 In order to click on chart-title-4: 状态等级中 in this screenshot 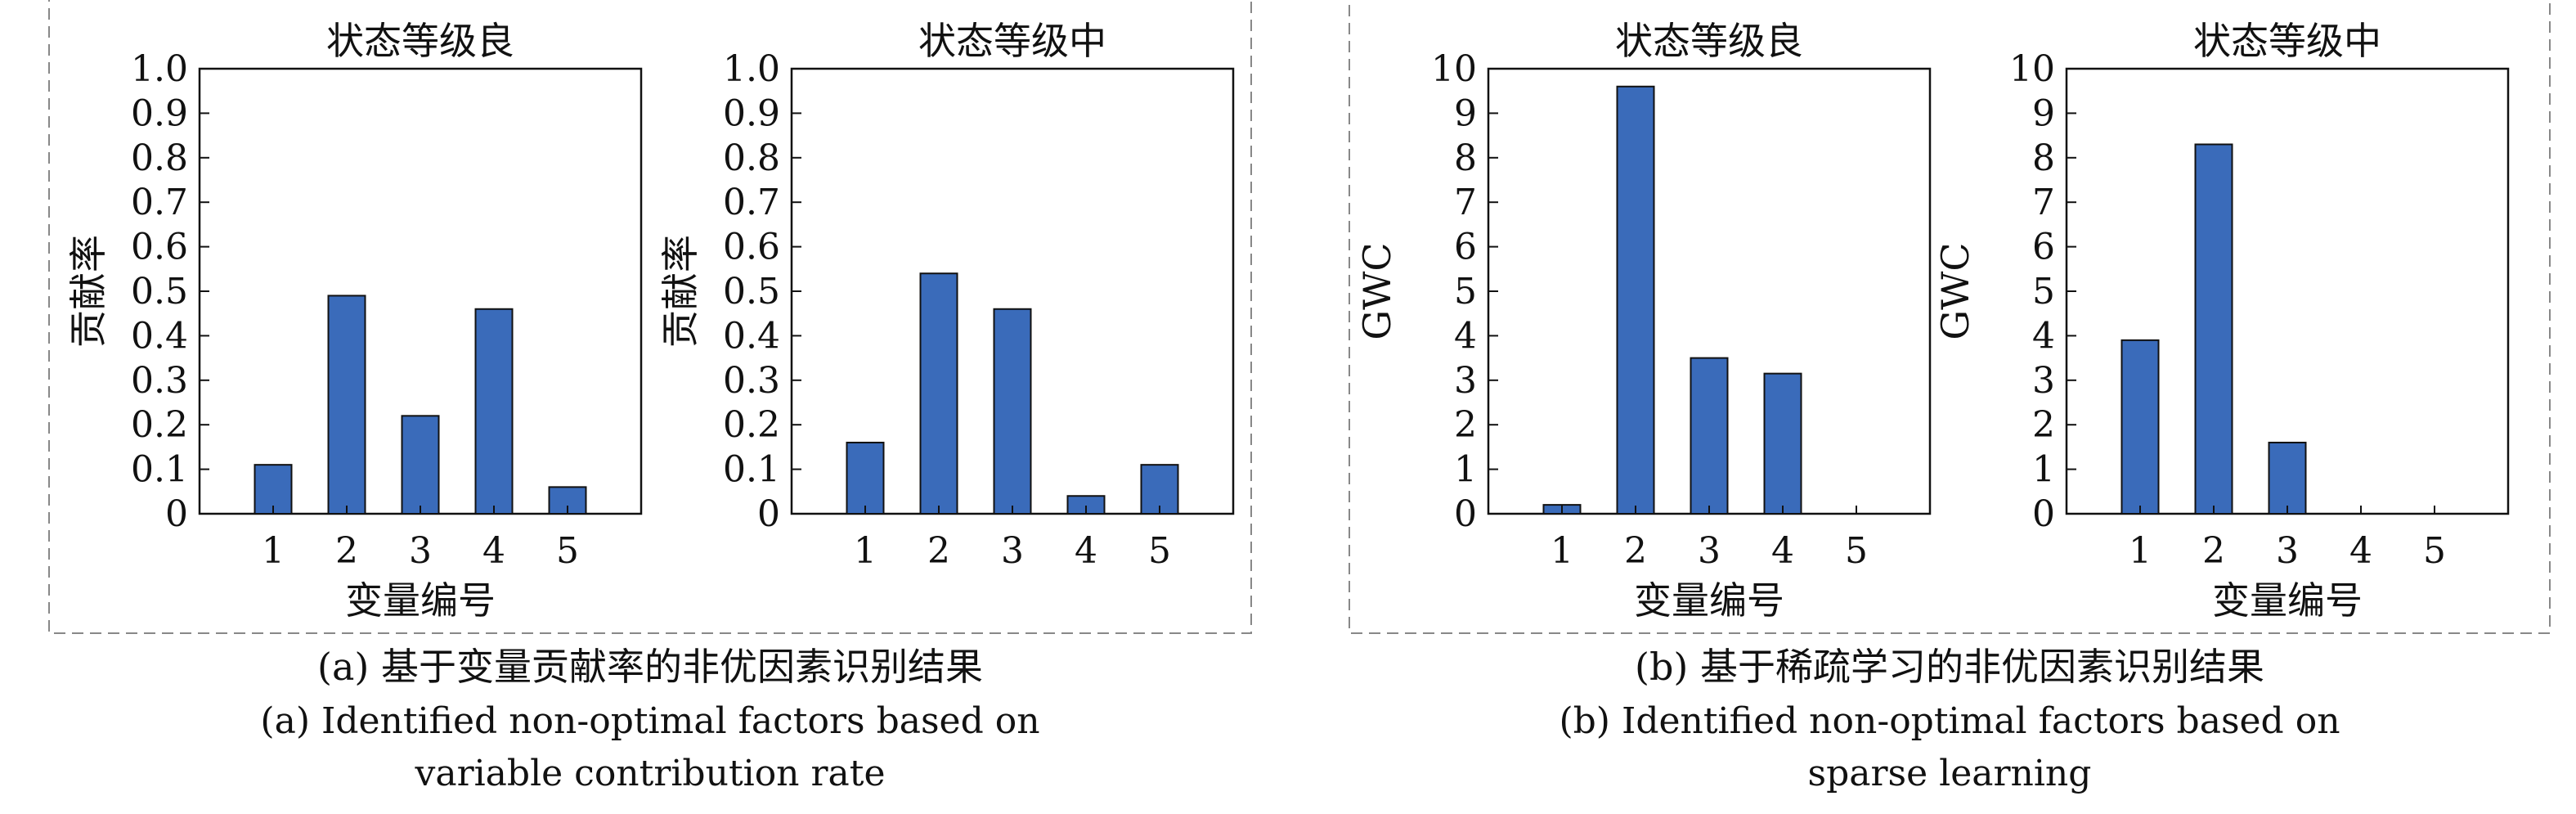, I will do `click(2287, 41)`.